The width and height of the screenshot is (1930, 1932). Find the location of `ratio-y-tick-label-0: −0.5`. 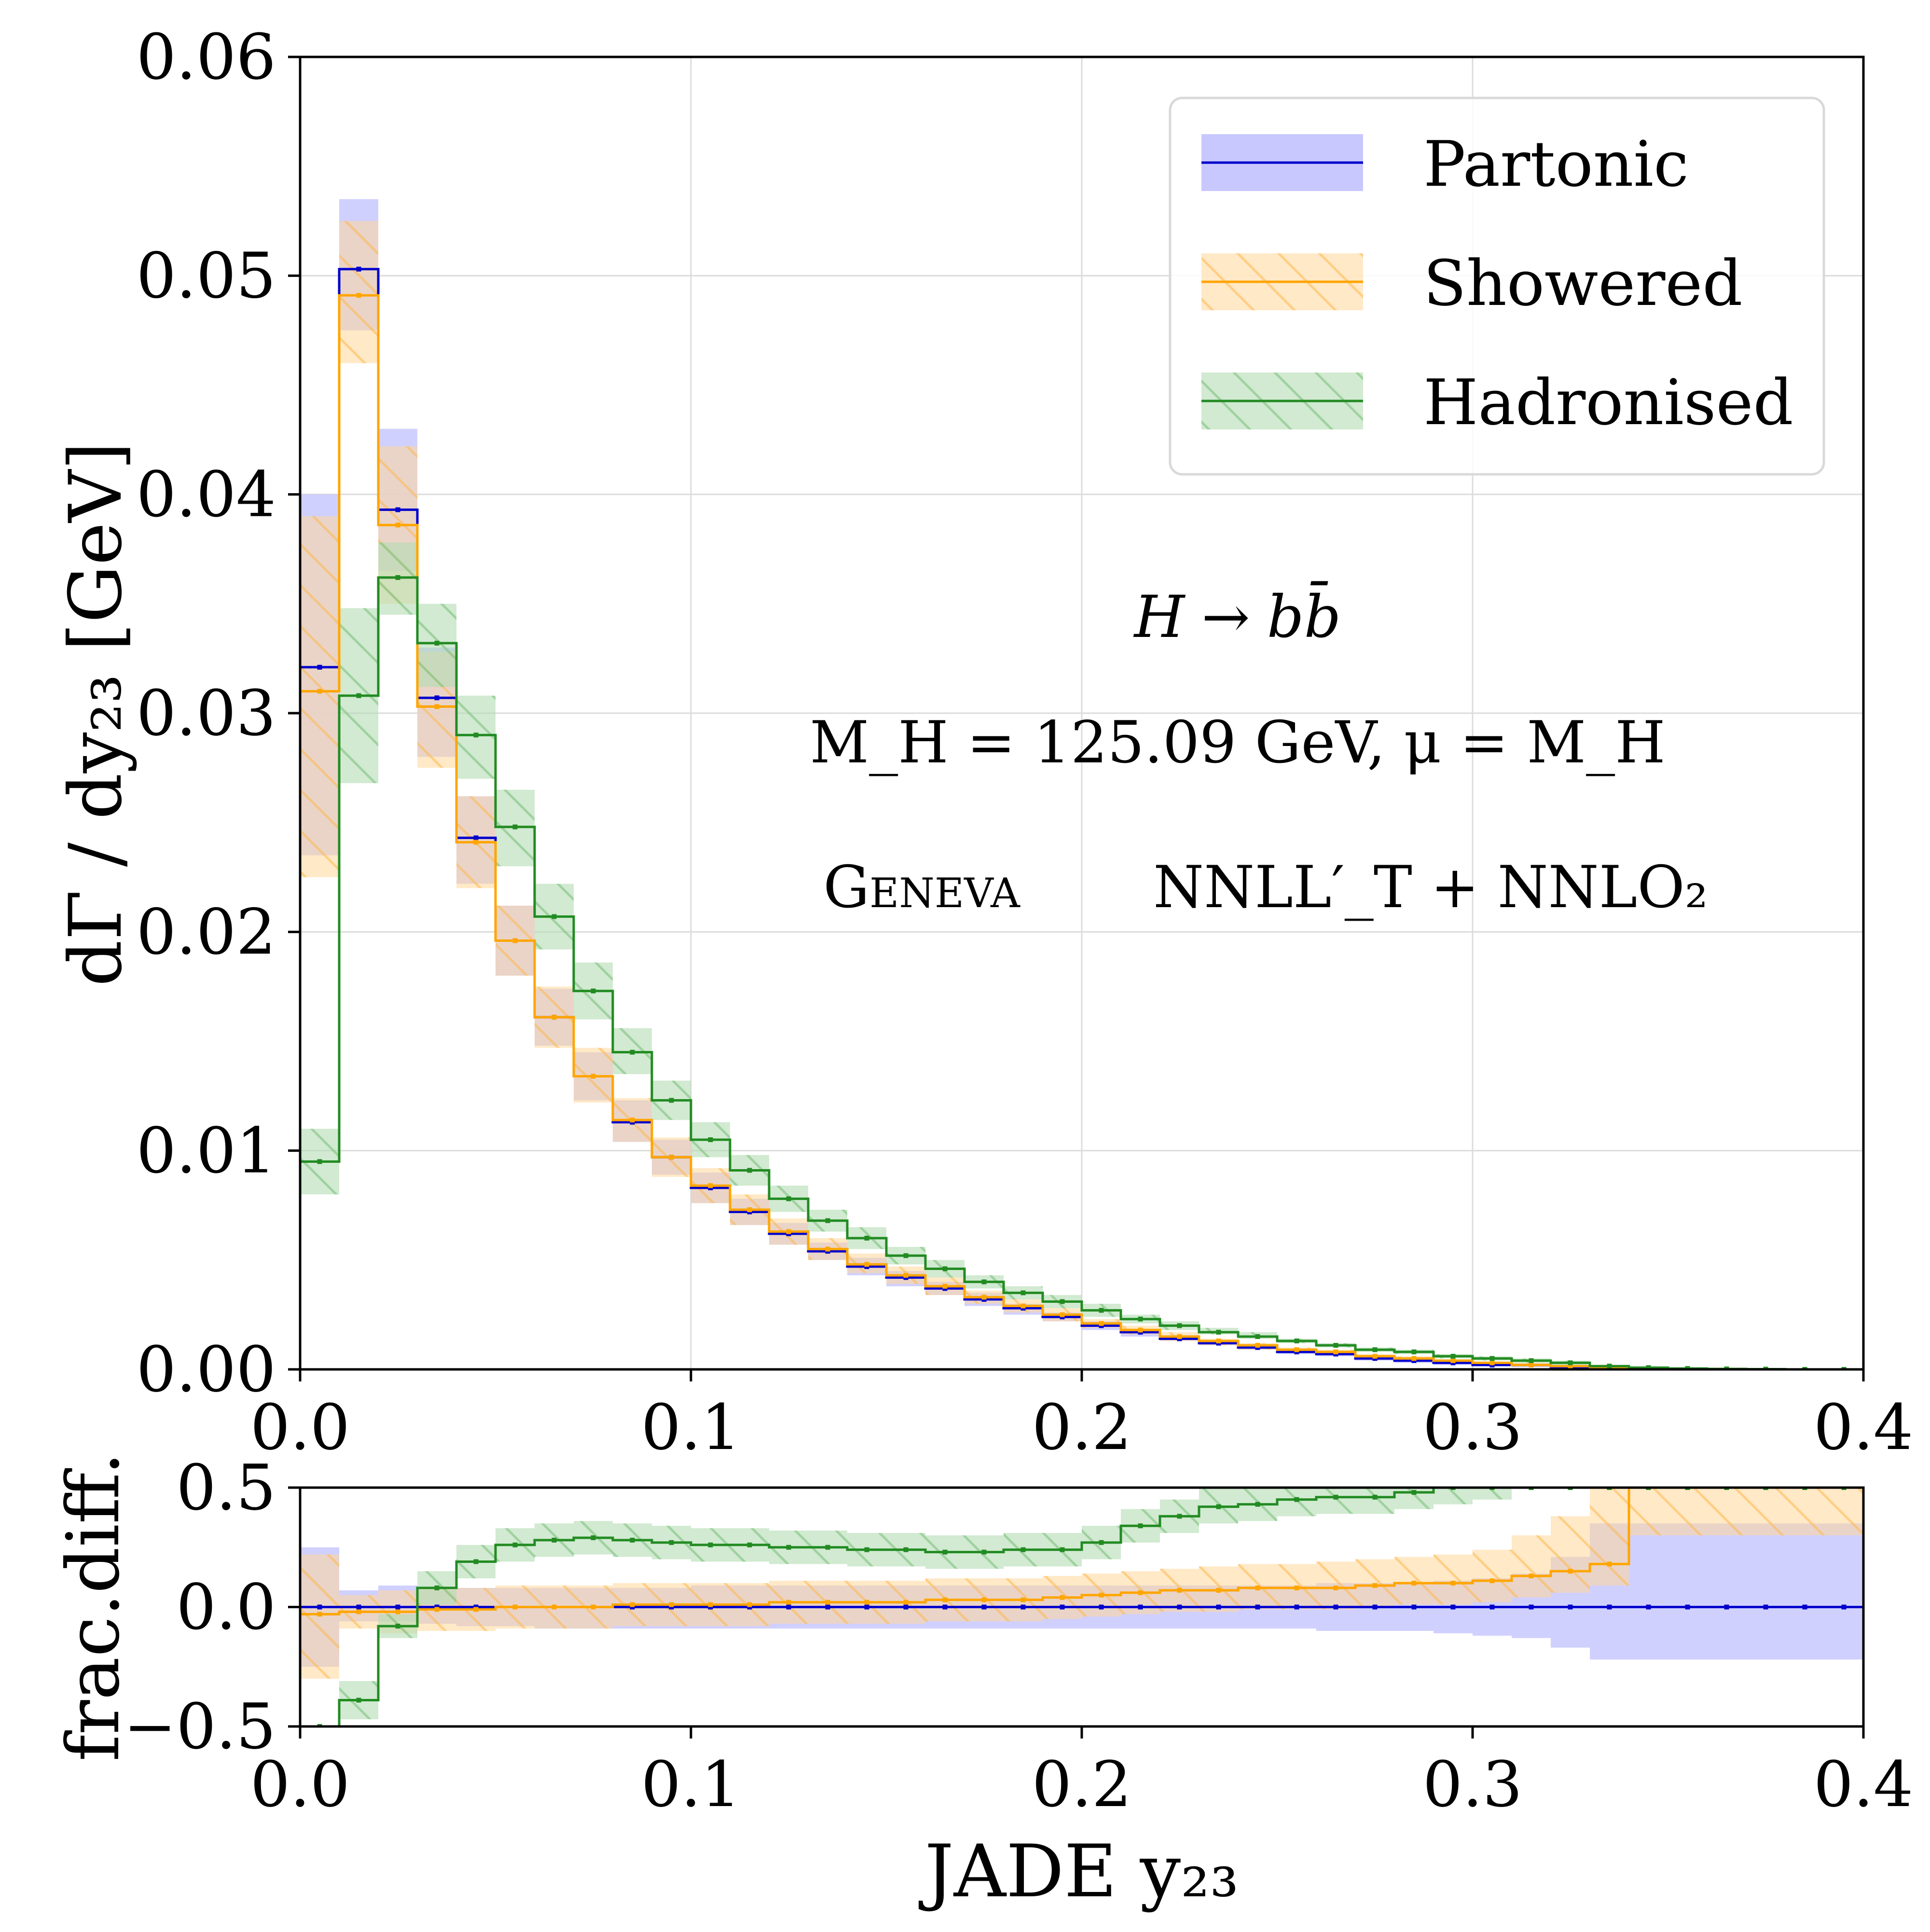

ratio-y-tick-label-0: −0.5 is located at coordinates (200, 1726).